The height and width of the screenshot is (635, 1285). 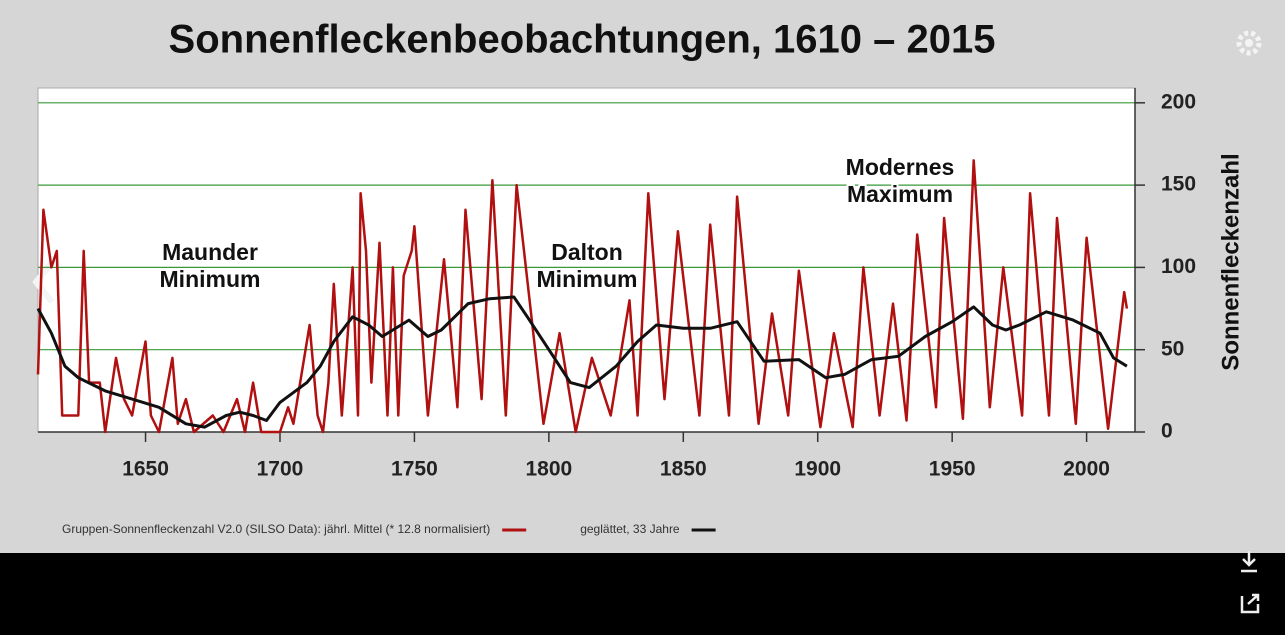 I want to click on y-tick-label: 50, so click(x=1172, y=348).